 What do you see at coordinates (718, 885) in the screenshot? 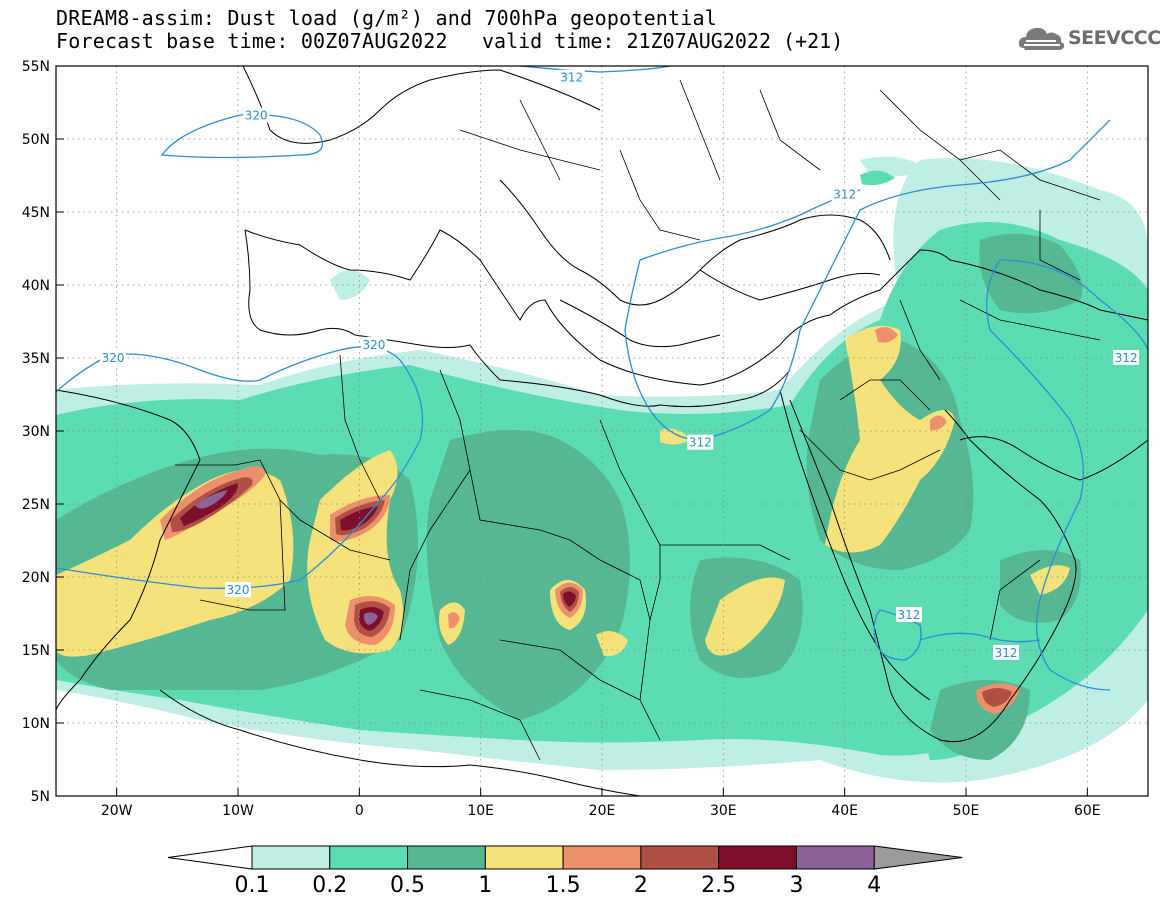
I see `colorbar-label: 2.5` at bounding box center [718, 885].